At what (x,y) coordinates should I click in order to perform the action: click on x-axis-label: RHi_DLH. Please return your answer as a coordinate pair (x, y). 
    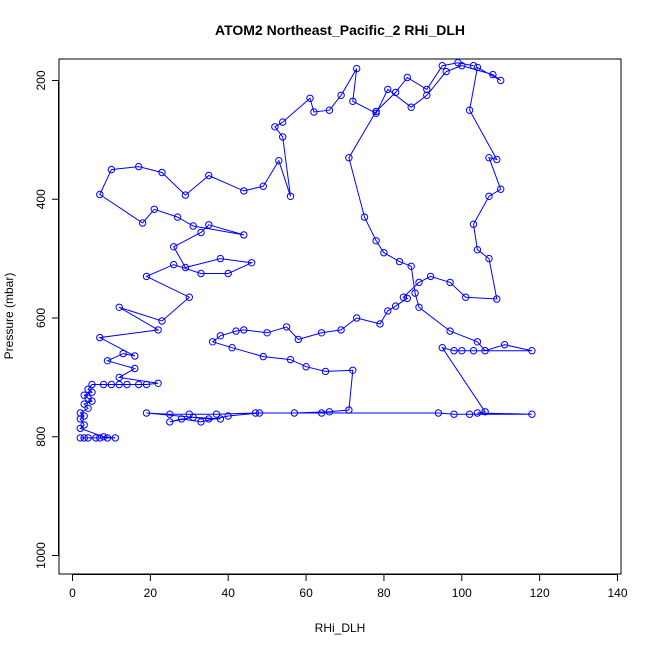
    Looking at the image, I should click on (340, 628).